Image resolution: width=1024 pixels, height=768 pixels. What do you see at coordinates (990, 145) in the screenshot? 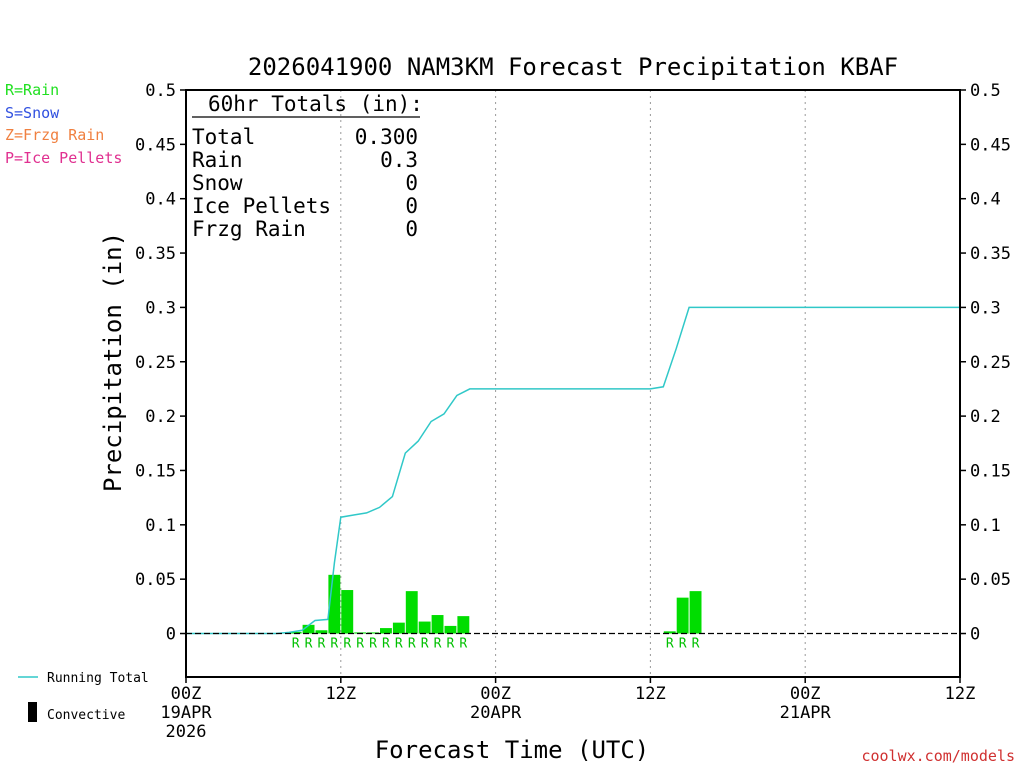
I see `y-tick-label-right: 0.45` at bounding box center [990, 145].